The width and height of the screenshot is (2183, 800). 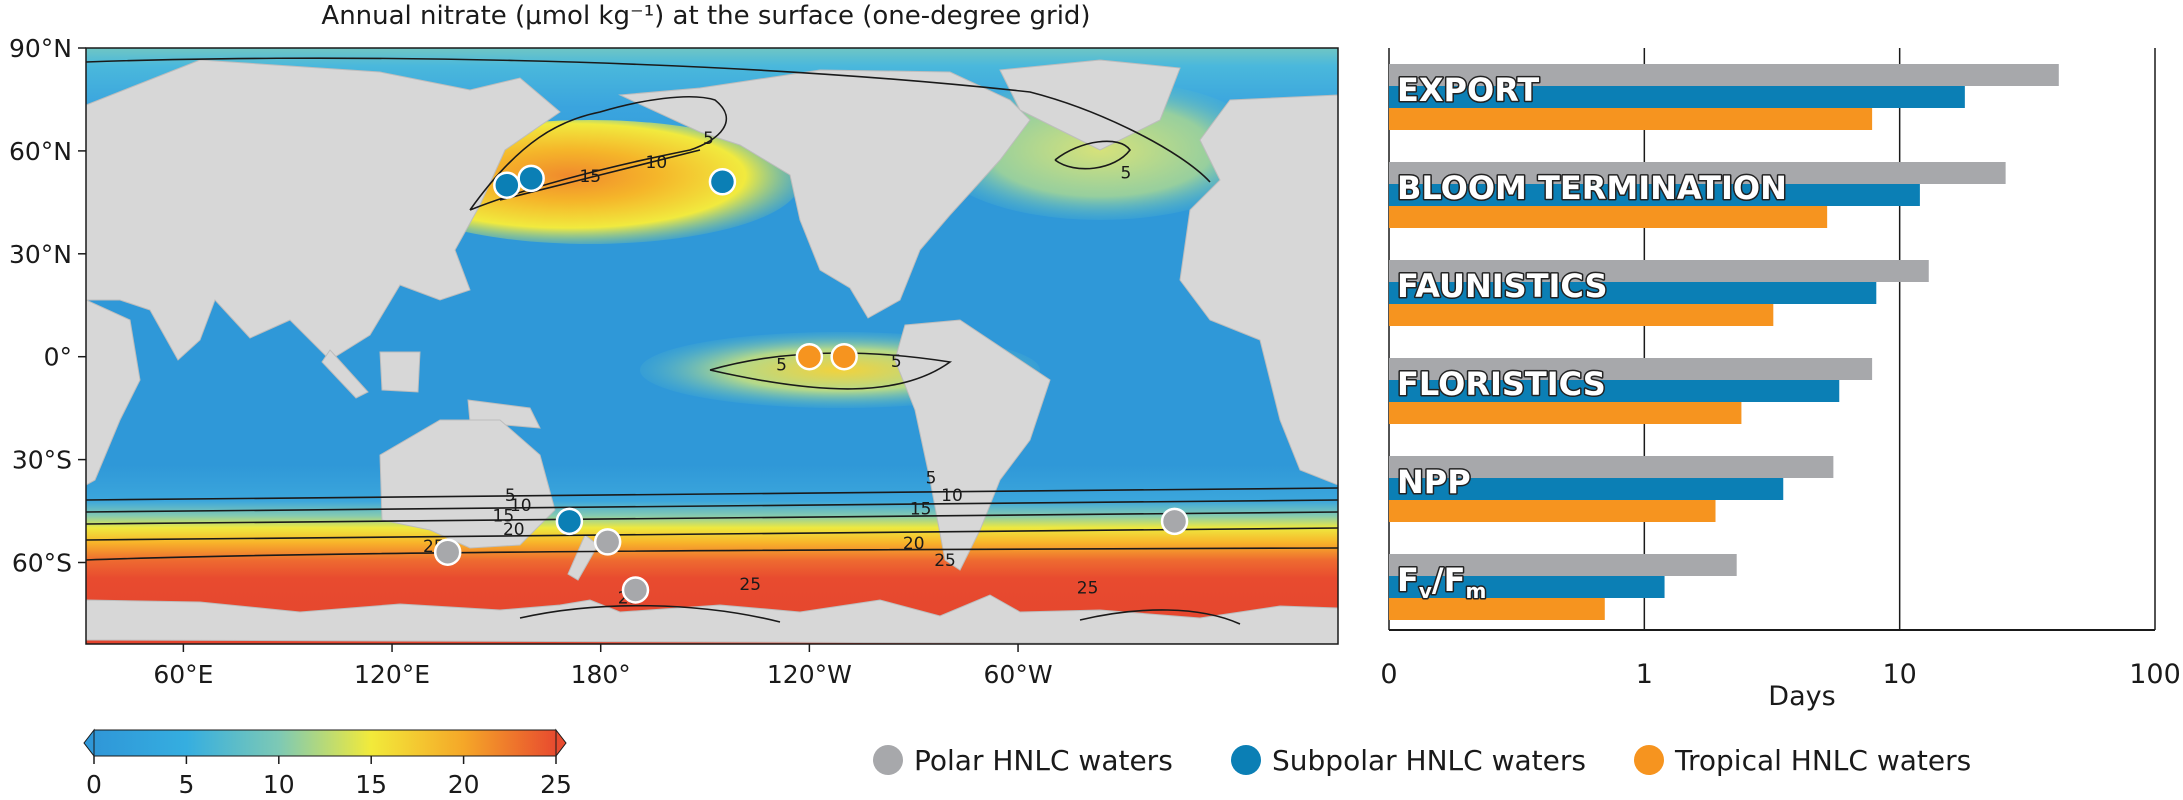 What do you see at coordinates (2155, 674) in the screenshot?
I see `bar-x-tick-label: 100` at bounding box center [2155, 674].